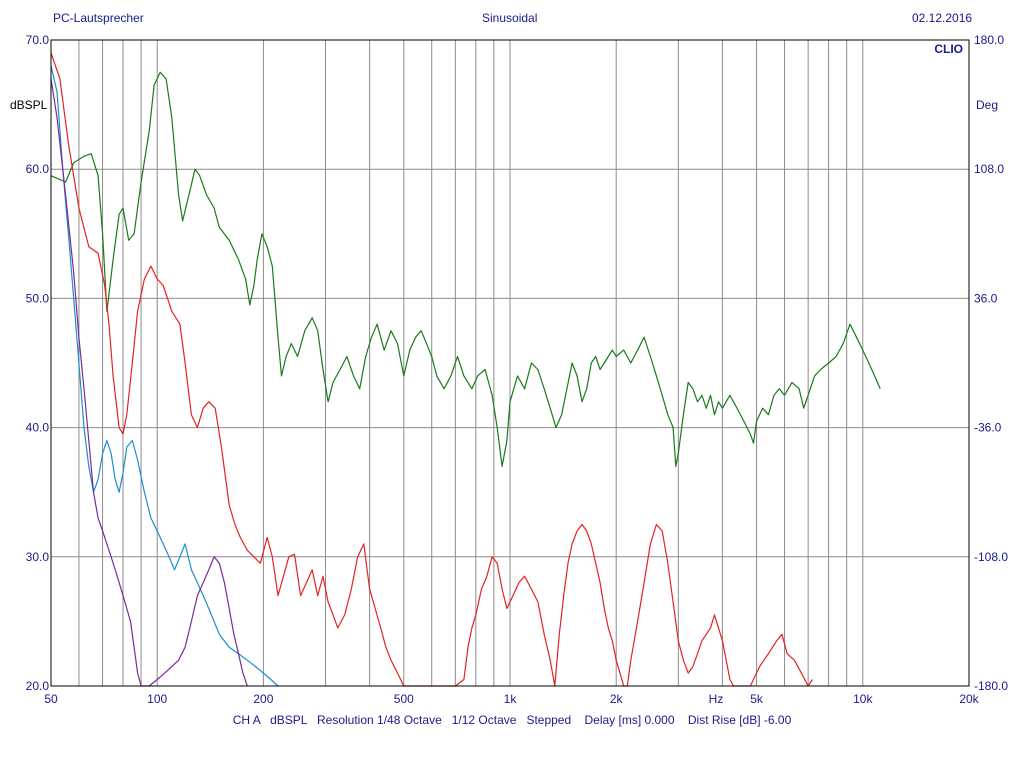  Describe the element at coordinates (757, 699) in the screenshot. I see `x-tick-label: 5k` at that location.